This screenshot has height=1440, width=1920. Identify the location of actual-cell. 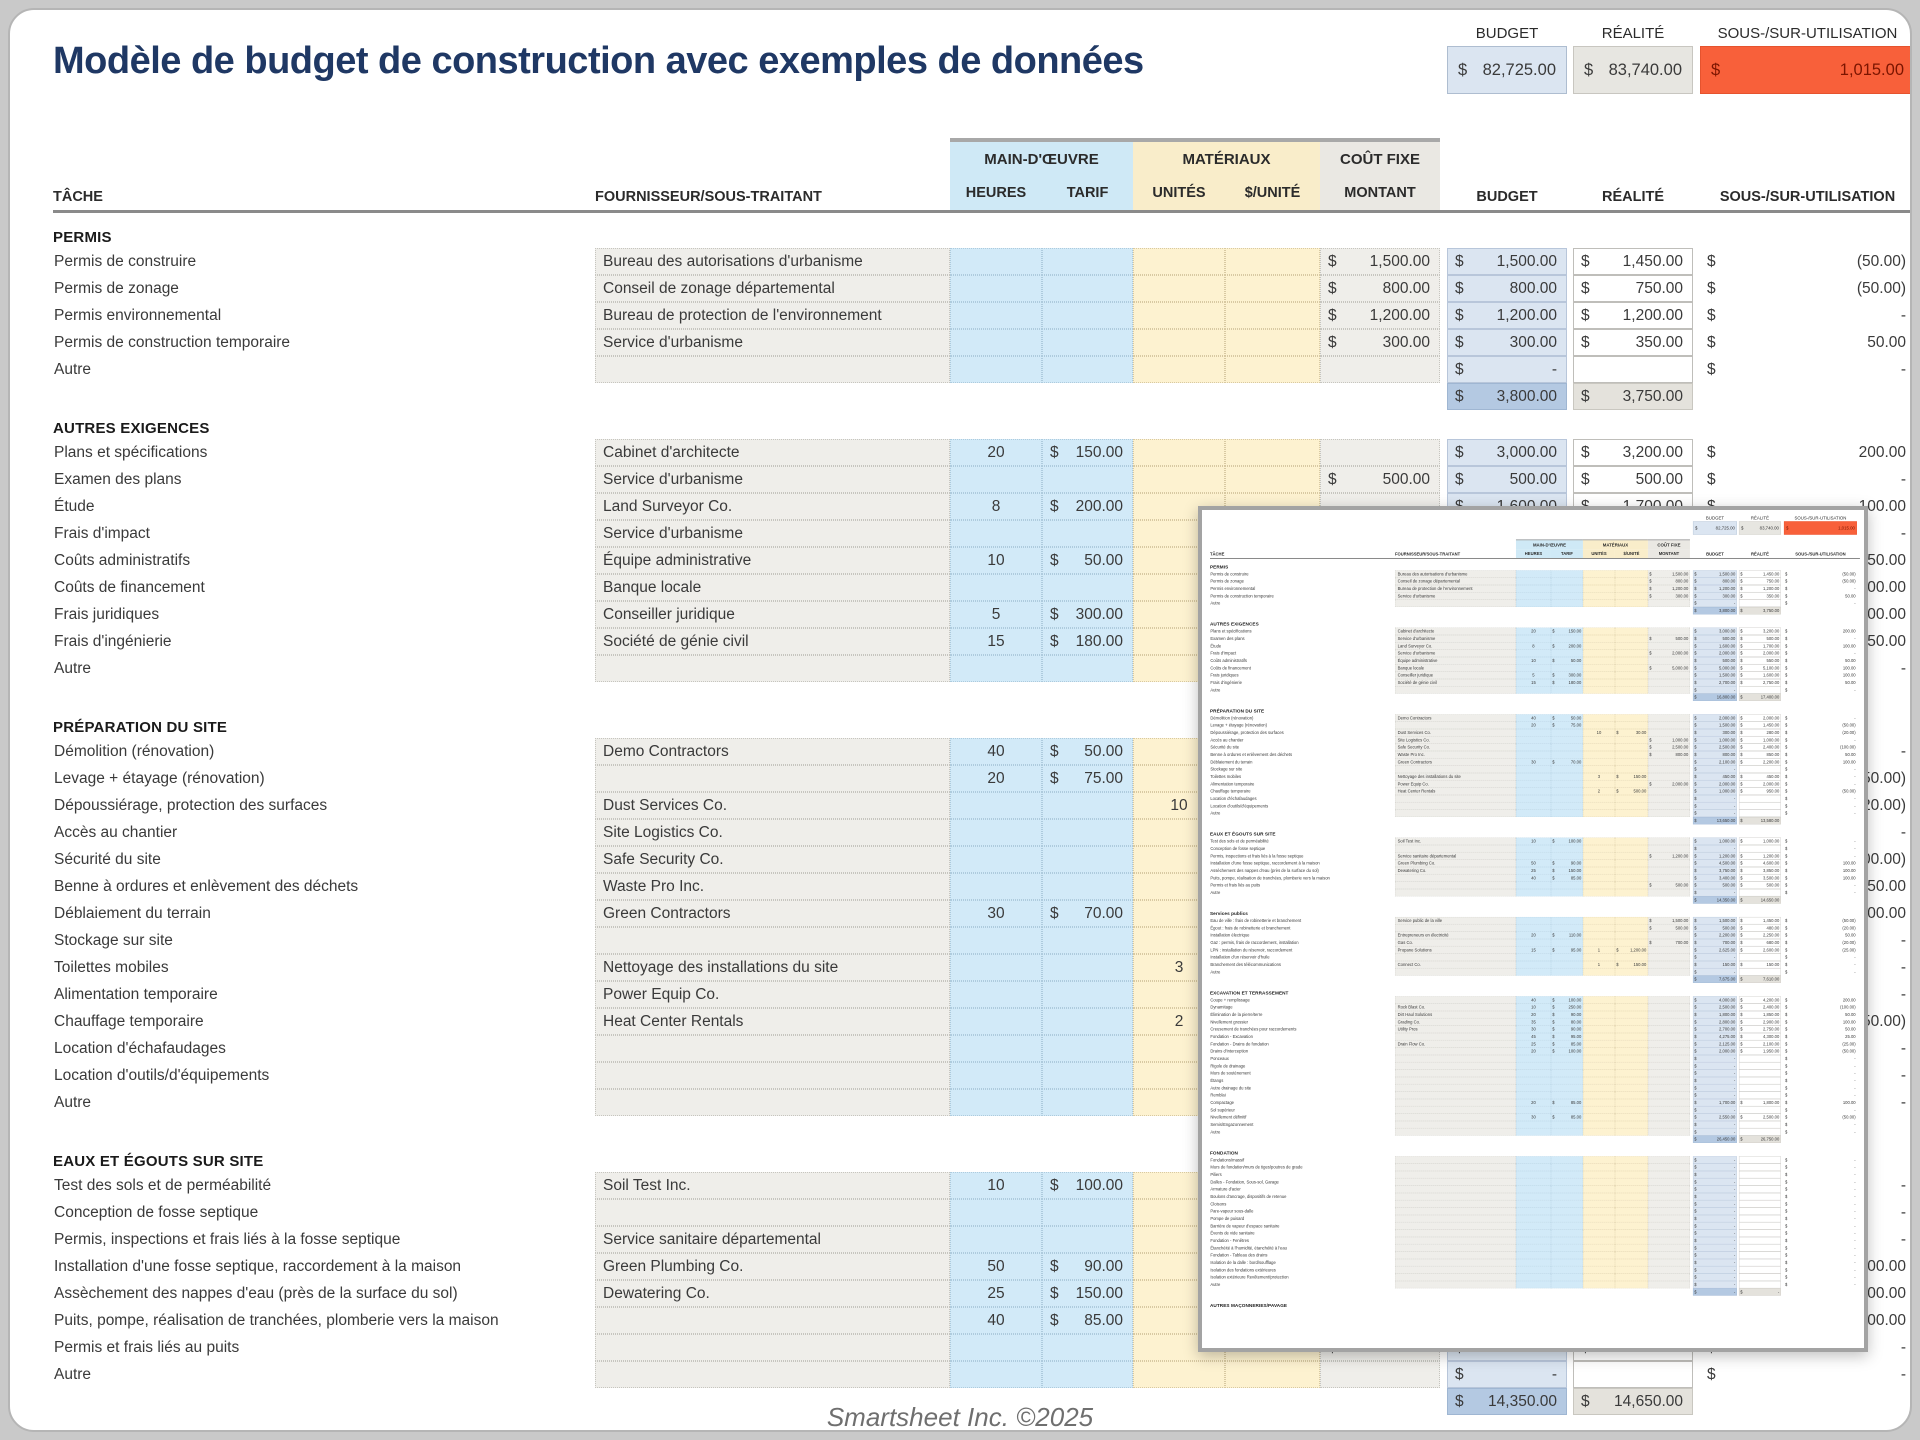
(1633, 1374).